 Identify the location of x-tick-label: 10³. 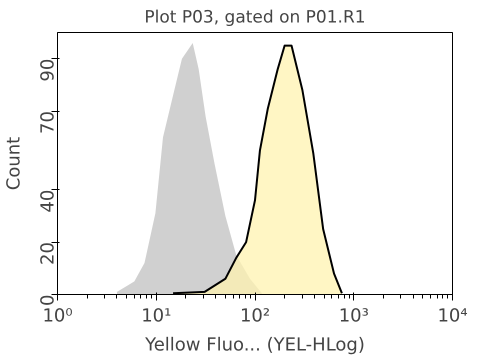
(353, 316).